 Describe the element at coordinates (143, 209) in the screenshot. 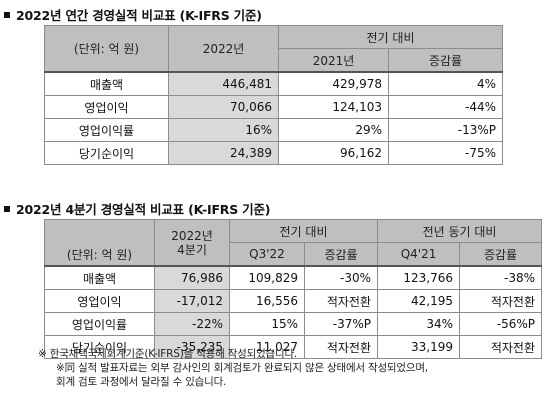

I see `section-title-quarterly-text: 2022년 4분기 경영실적 비교표 (K-IFRS 기준)` at that location.